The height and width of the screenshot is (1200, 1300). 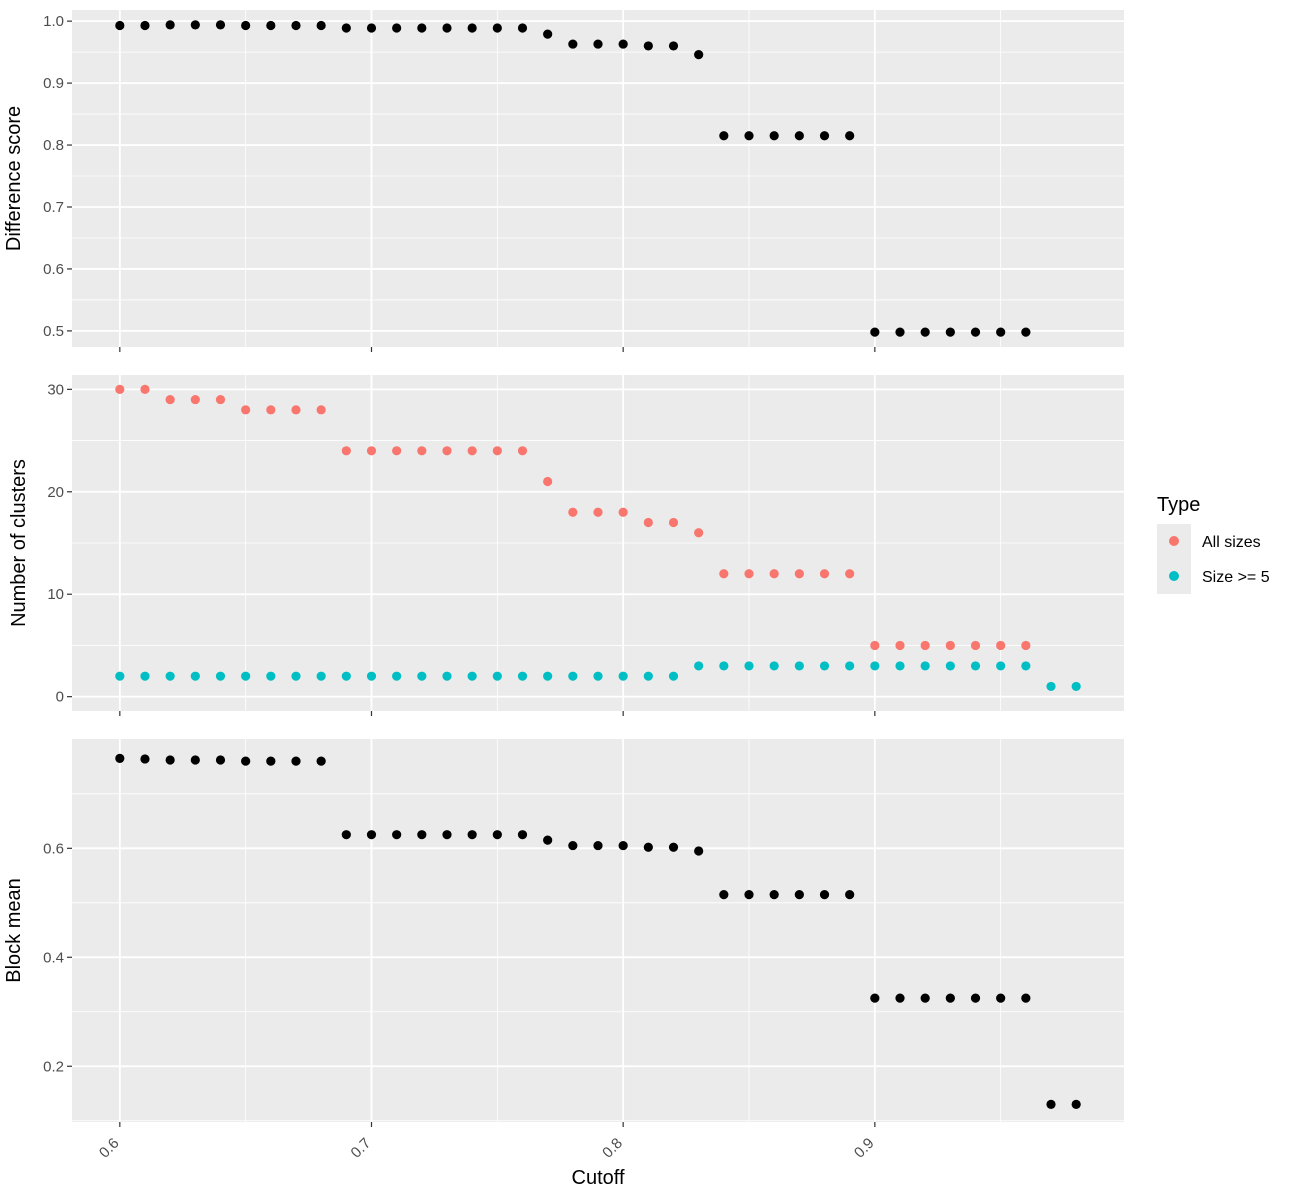 What do you see at coordinates (1174, 559) in the screenshot?
I see `legend-key-background` at bounding box center [1174, 559].